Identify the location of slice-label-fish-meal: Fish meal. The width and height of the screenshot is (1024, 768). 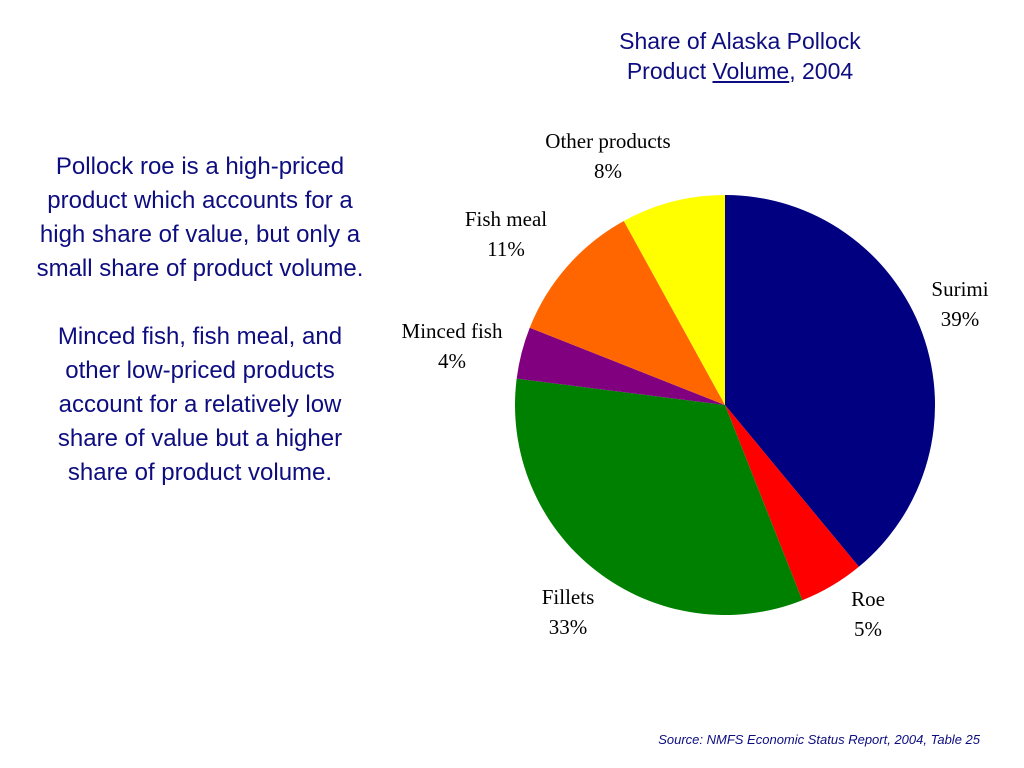
(506, 219).